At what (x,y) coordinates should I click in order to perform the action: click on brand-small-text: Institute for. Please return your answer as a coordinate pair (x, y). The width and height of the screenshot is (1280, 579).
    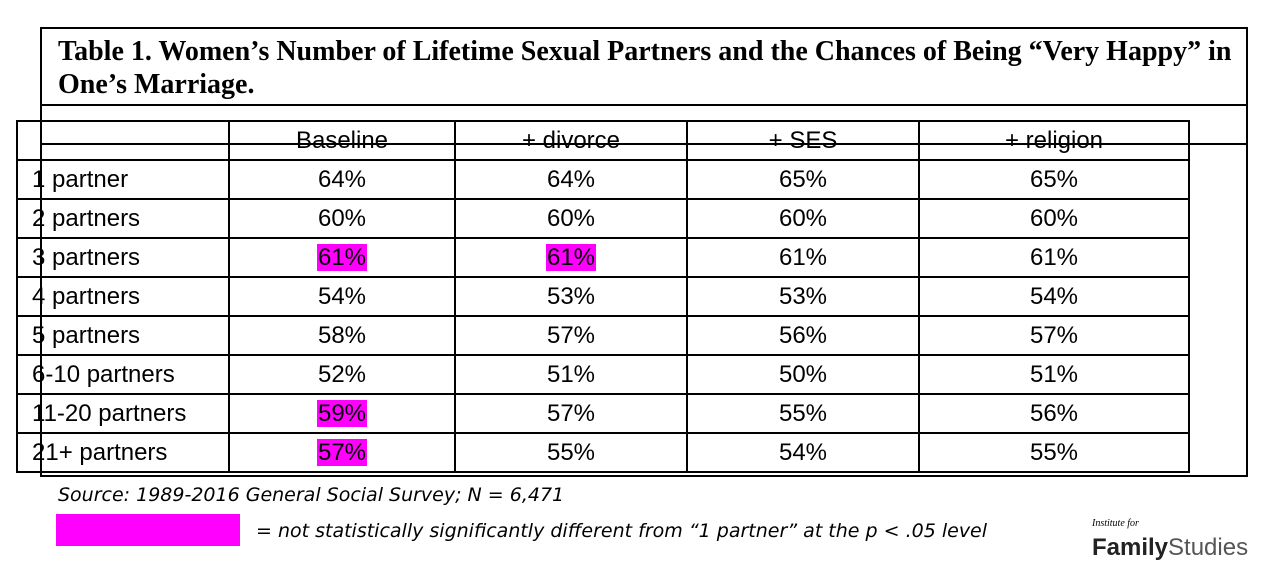
    Looking at the image, I should click on (1115, 523).